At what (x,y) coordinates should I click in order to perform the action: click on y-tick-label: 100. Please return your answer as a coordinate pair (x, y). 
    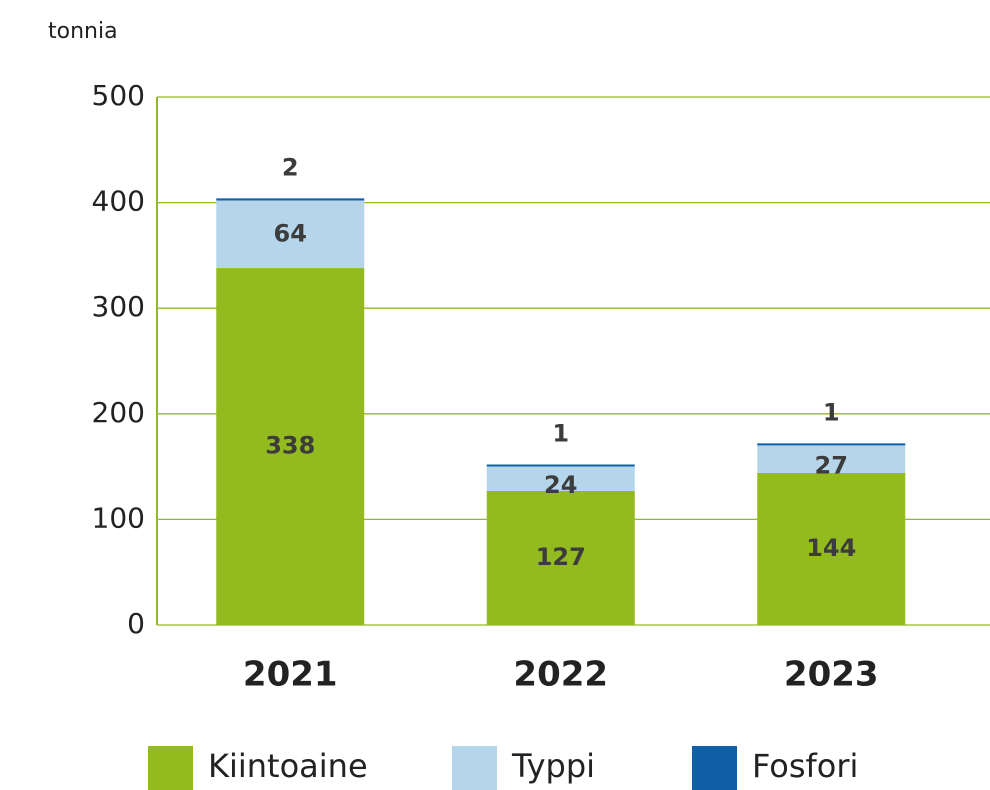
    Looking at the image, I should click on (118, 517).